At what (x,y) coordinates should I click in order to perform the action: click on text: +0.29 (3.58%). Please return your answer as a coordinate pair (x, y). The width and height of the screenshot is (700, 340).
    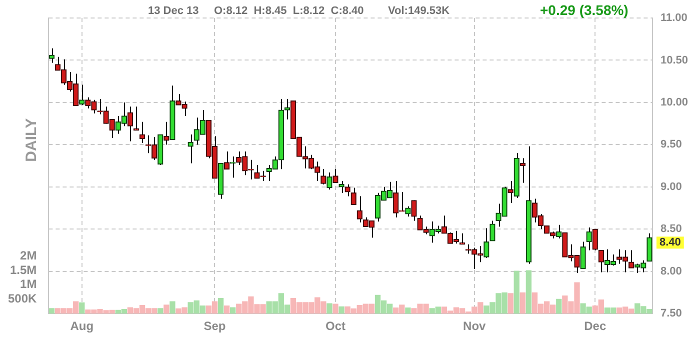
    Looking at the image, I should click on (584, 10).